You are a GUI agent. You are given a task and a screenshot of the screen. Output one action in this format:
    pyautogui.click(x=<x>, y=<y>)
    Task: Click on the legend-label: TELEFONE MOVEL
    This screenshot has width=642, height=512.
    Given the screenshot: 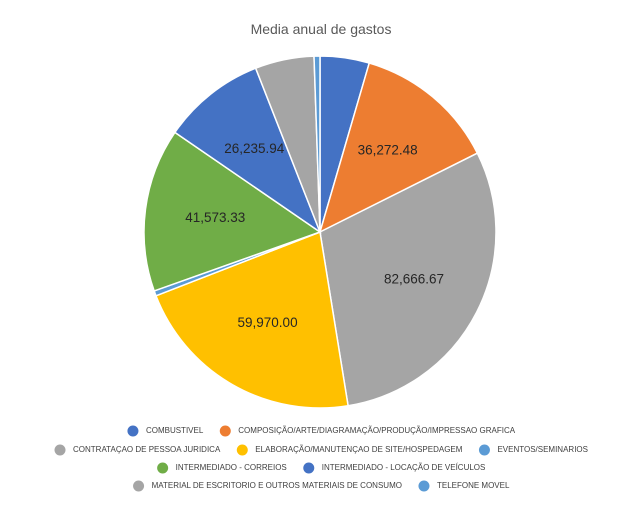 What is the action you would take?
    pyautogui.click(x=473, y=485)
    